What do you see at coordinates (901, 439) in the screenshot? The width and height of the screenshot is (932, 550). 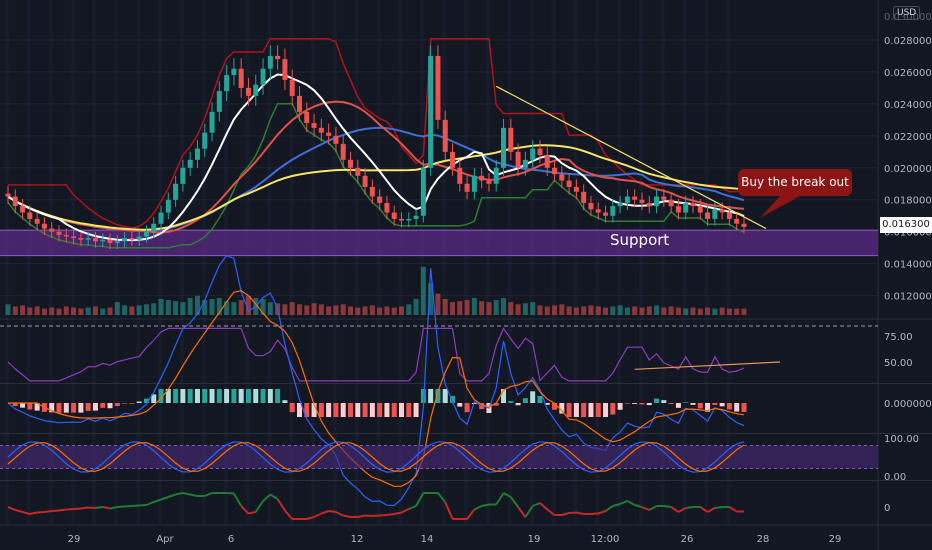 I see `stoch-axis-label: 100.00` at bounding box center [901, 439].